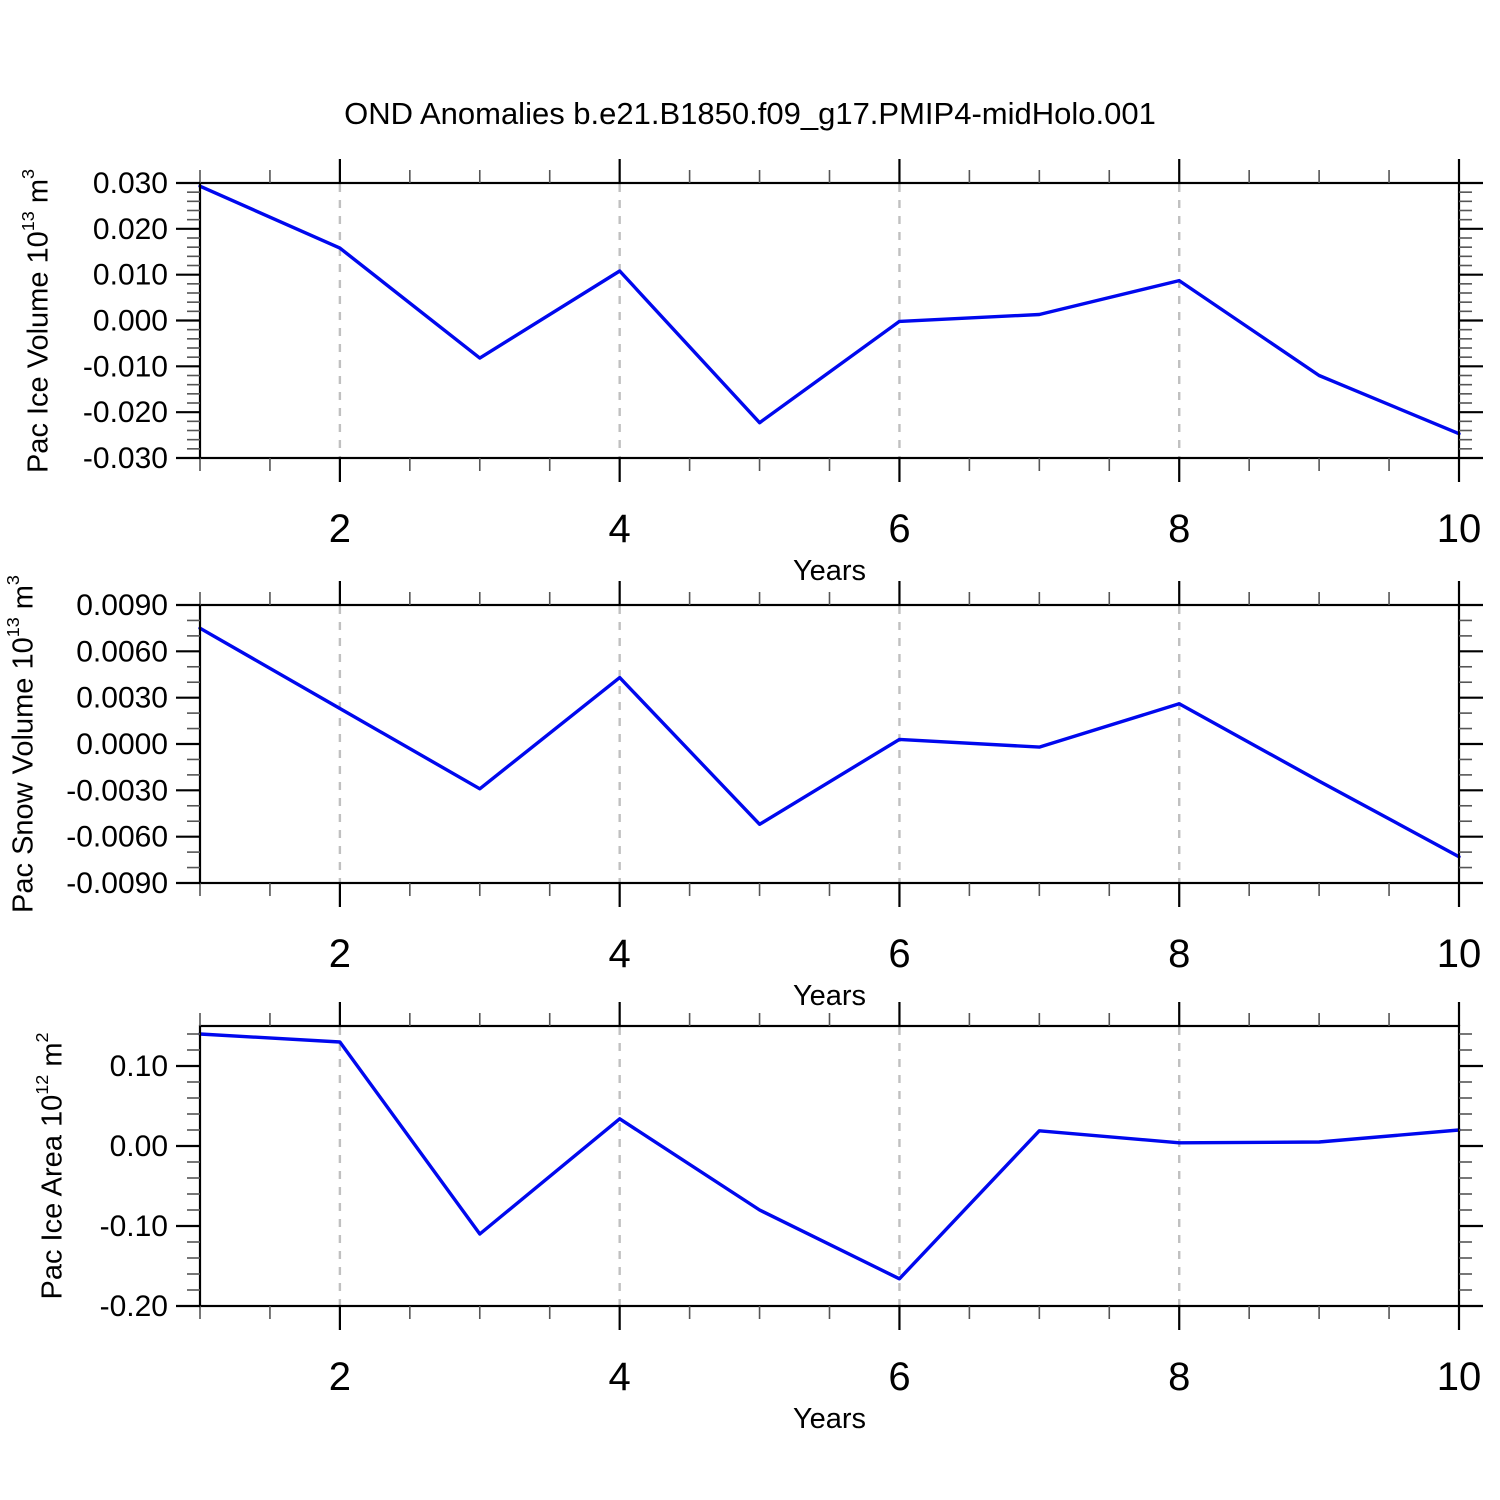 The width and height of the screenshot is (1500, 1500). What do you see at coordinates (122, 605) in the screenshot?
I see `y-tick-label: 0.0090` at bounding box center [122, 605].